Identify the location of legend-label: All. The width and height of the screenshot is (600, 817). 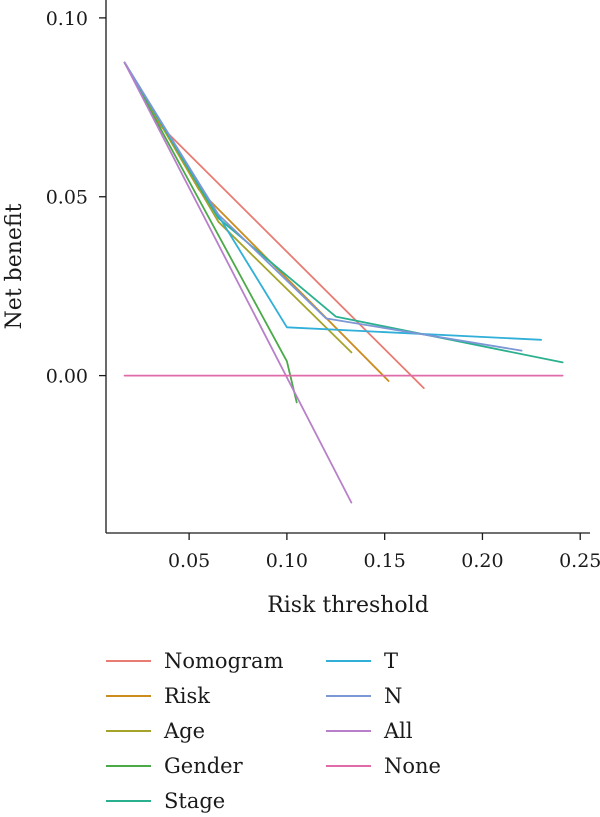
(398, 731).